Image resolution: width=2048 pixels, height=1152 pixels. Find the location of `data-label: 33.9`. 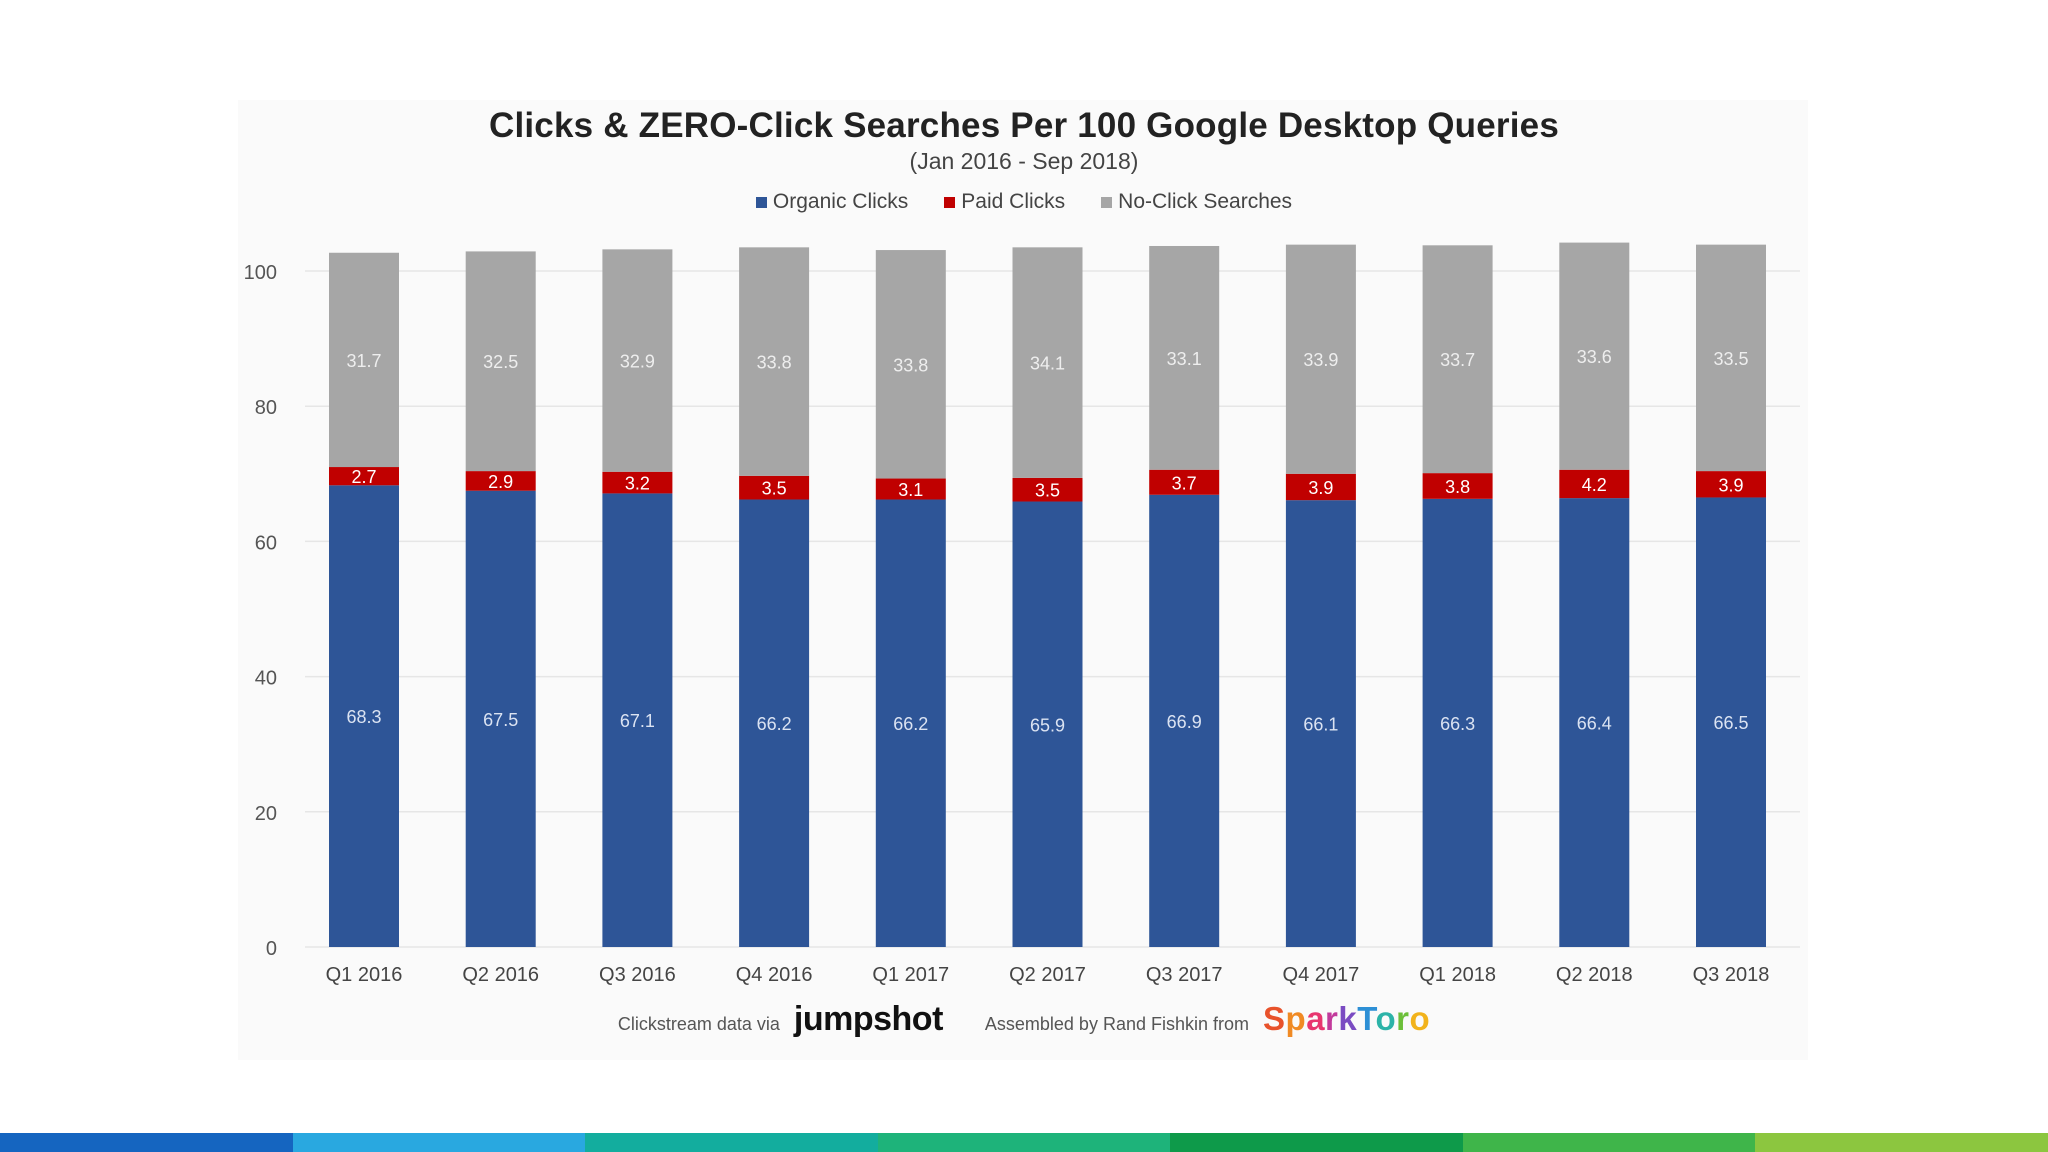

data-label: 33.9 is located at coordinates (1320, 360).